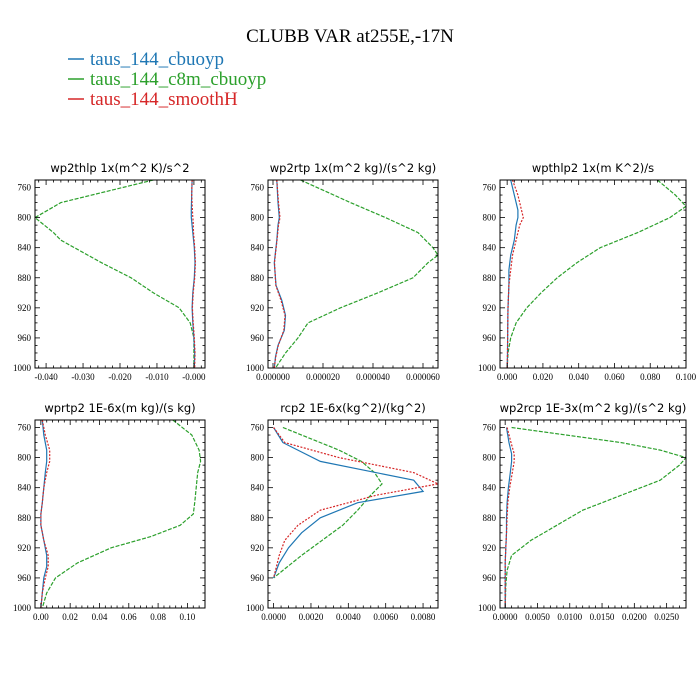  I want to click on x-tick-label: 0.0250, so click(666, 617).